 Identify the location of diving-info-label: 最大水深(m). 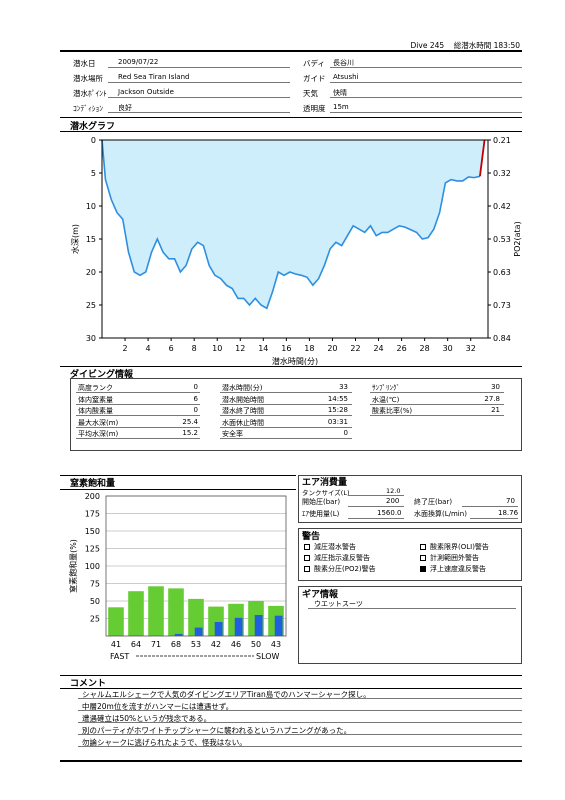
(98, 422).